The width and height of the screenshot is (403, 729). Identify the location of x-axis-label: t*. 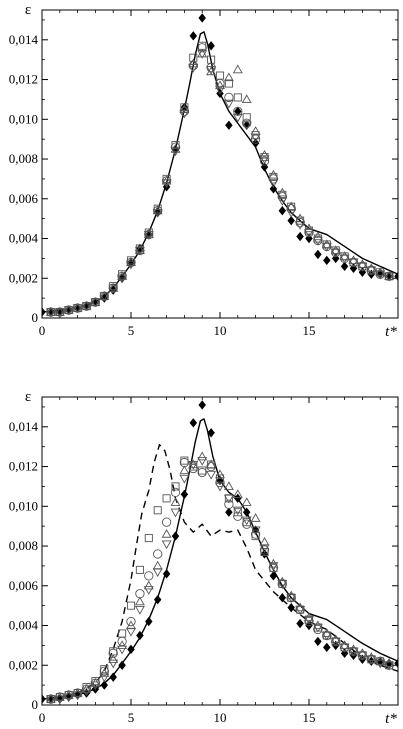
(391, 332).